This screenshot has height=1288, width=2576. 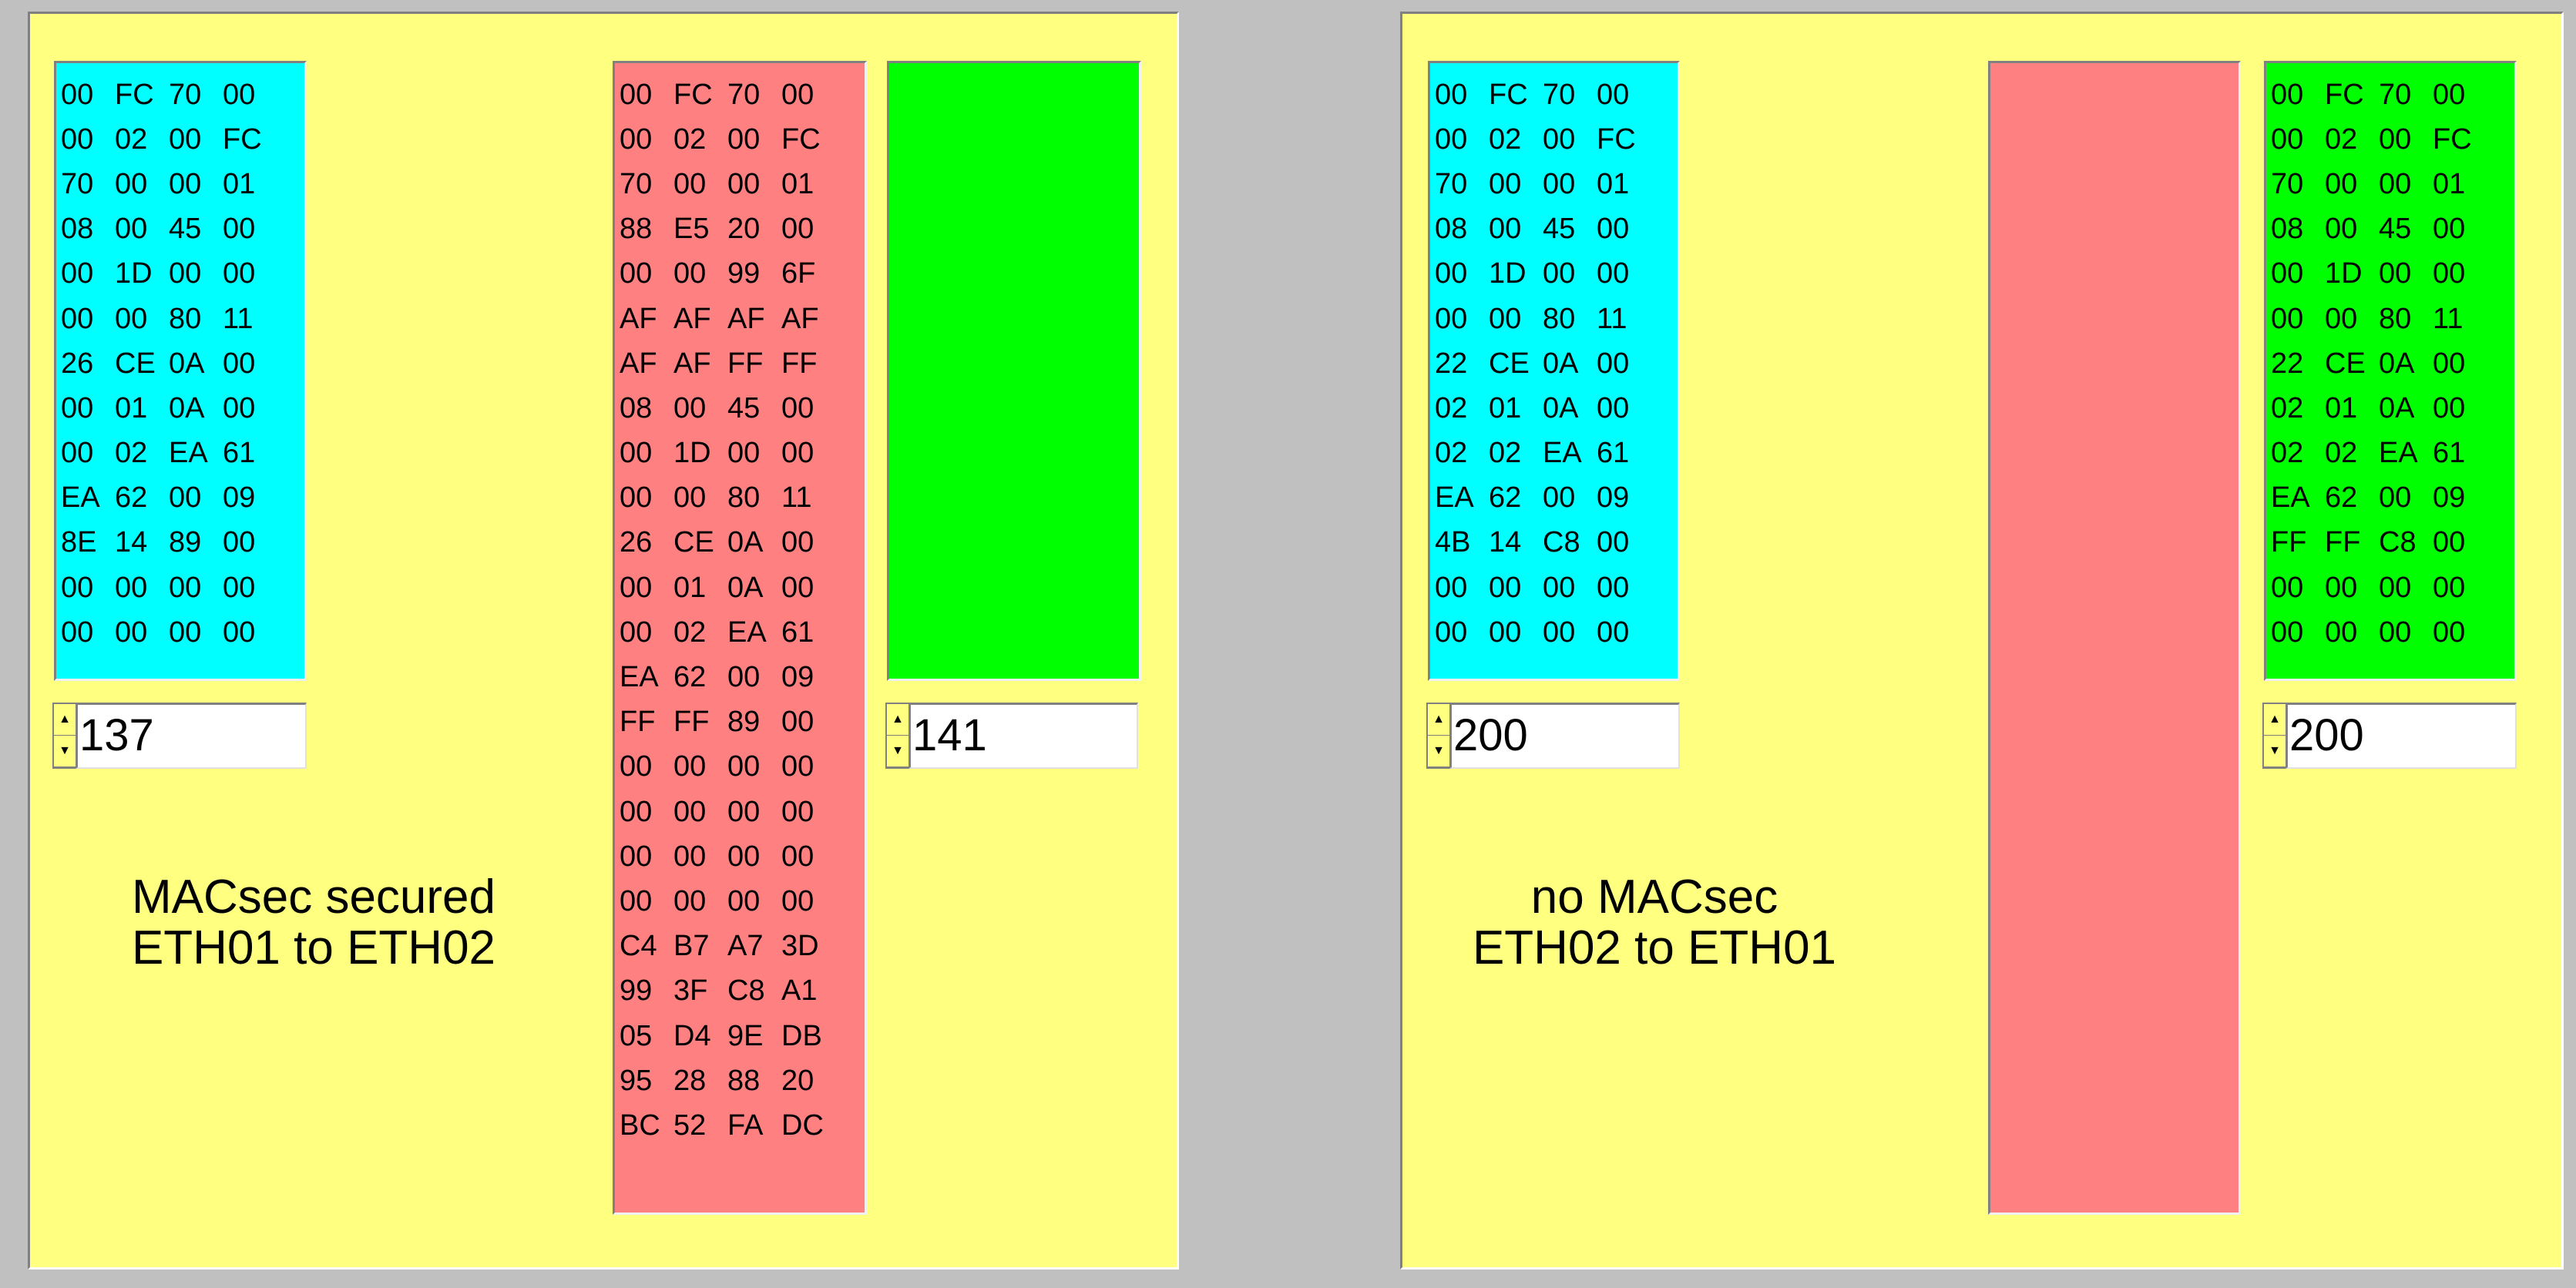 What do you see at coordinates (800, 318) in the screenshot?
I see `hex-byte: AF` at bounding box center [800, 318].